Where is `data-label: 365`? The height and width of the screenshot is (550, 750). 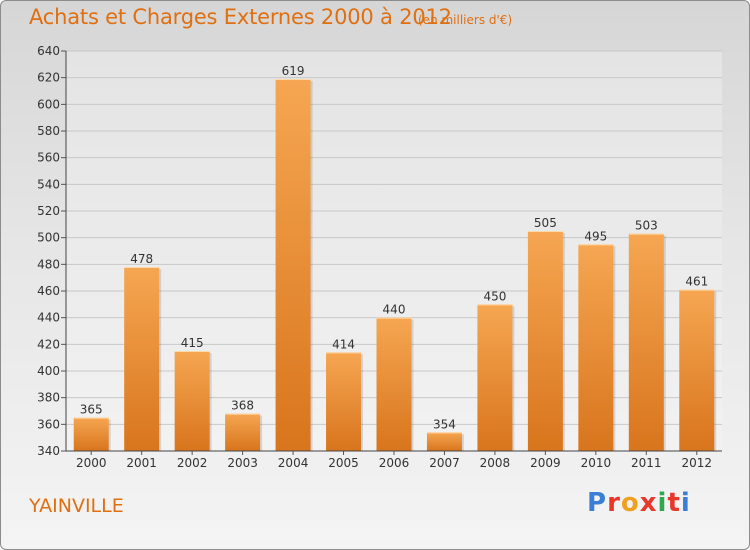
data-label: 365 is located at coordinates (91, 410).